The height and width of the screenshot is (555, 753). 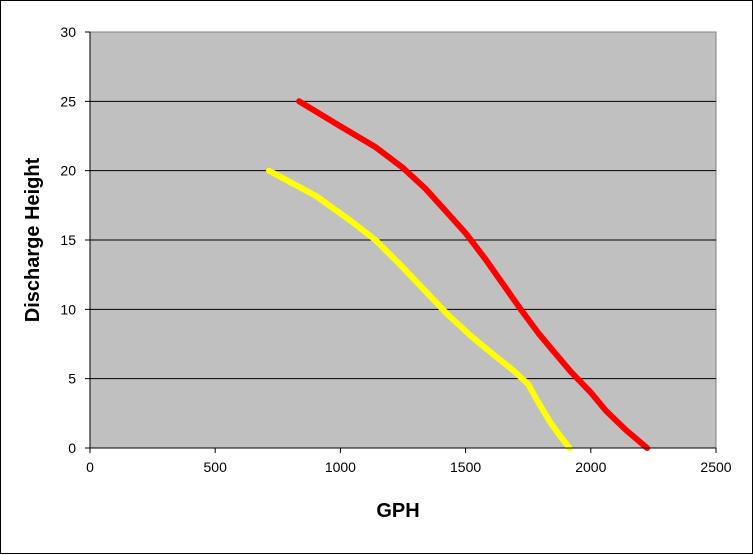 What do you see at coordinates (72, 448) in the screenshot?
I see `y-tick-label: 0` at bounding box center [72, 448].